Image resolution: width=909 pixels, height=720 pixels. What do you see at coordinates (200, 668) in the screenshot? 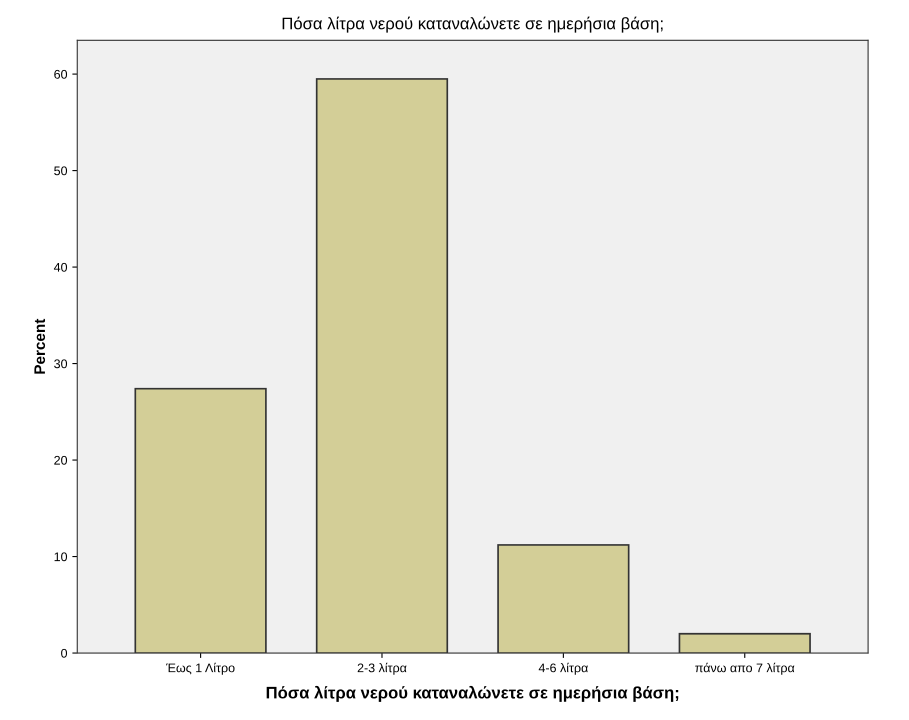
I see `x-tick-label: Έως 1 Λίτρο` at bounding box center [200, 668].